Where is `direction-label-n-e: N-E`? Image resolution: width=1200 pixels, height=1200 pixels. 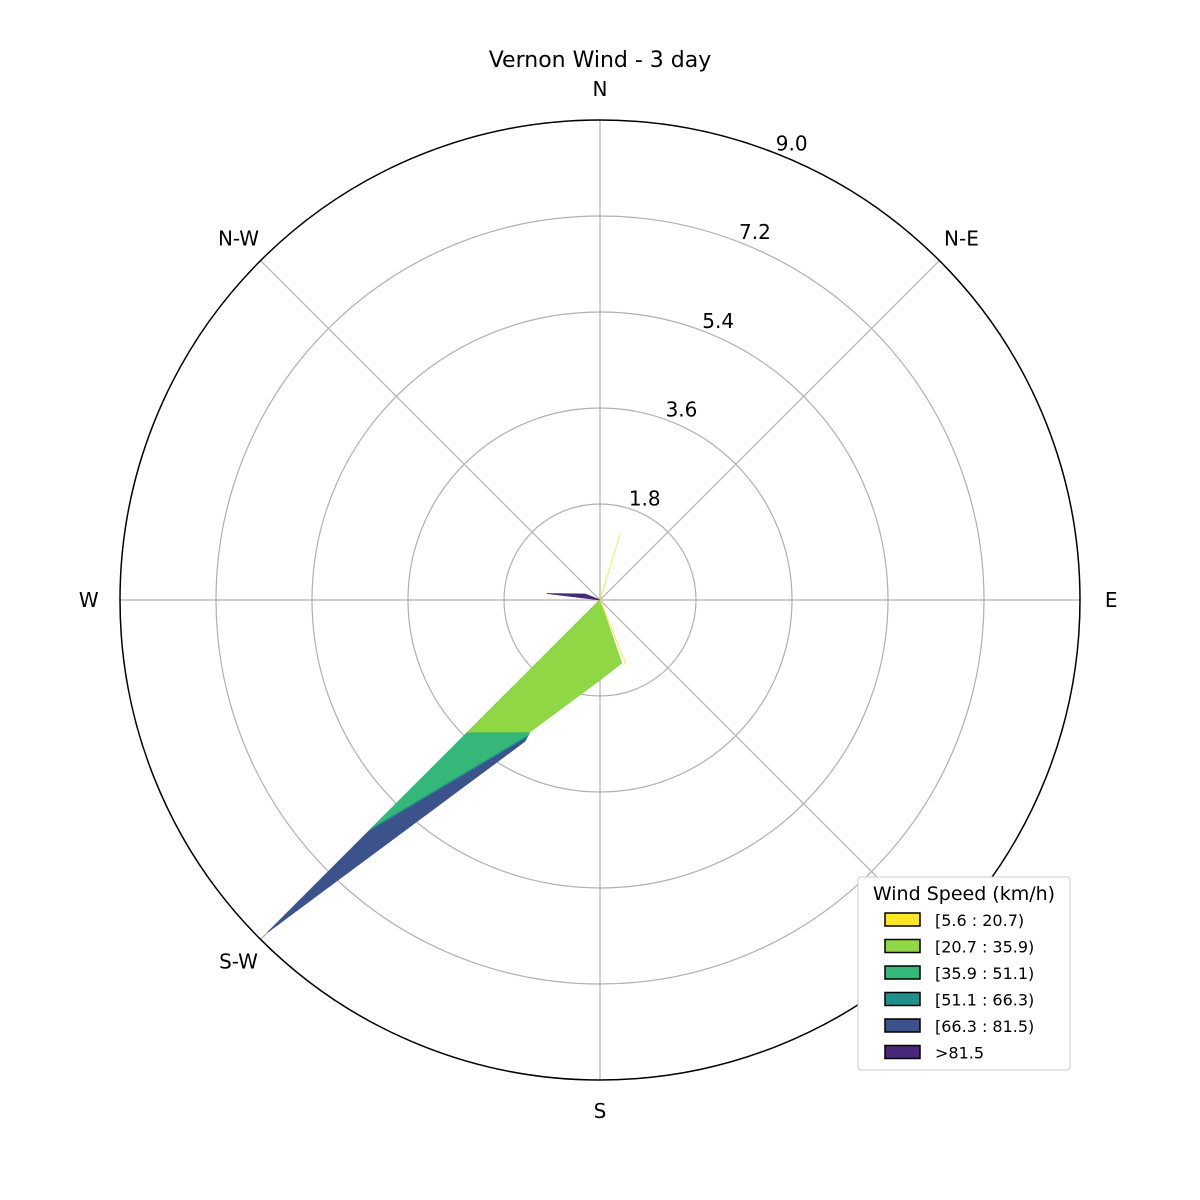 direction-label-n-e: N-E is located at coordinates (961, 239).